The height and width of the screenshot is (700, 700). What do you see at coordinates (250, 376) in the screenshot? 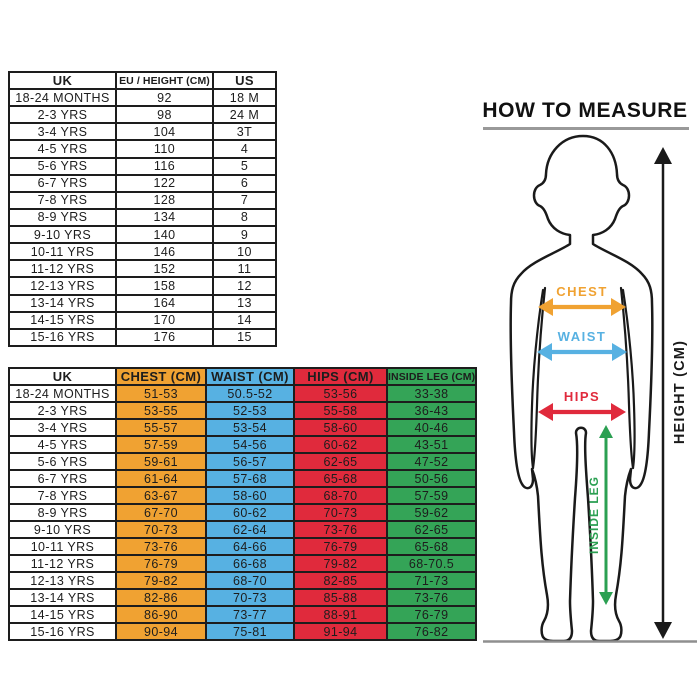
I see `header-cell: WAIST (CM)` at bounding box center [250, 376].